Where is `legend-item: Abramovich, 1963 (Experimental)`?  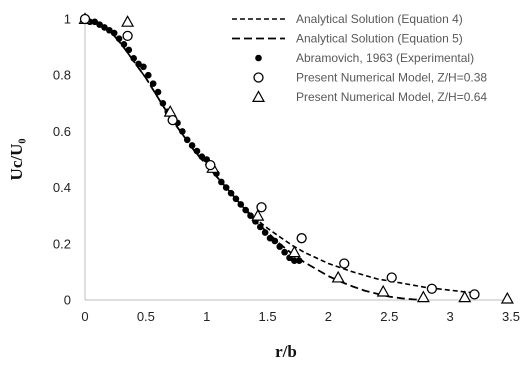 legend-item: Abramovich, 1963 (Experimental) is located at coordinates (364, 58).